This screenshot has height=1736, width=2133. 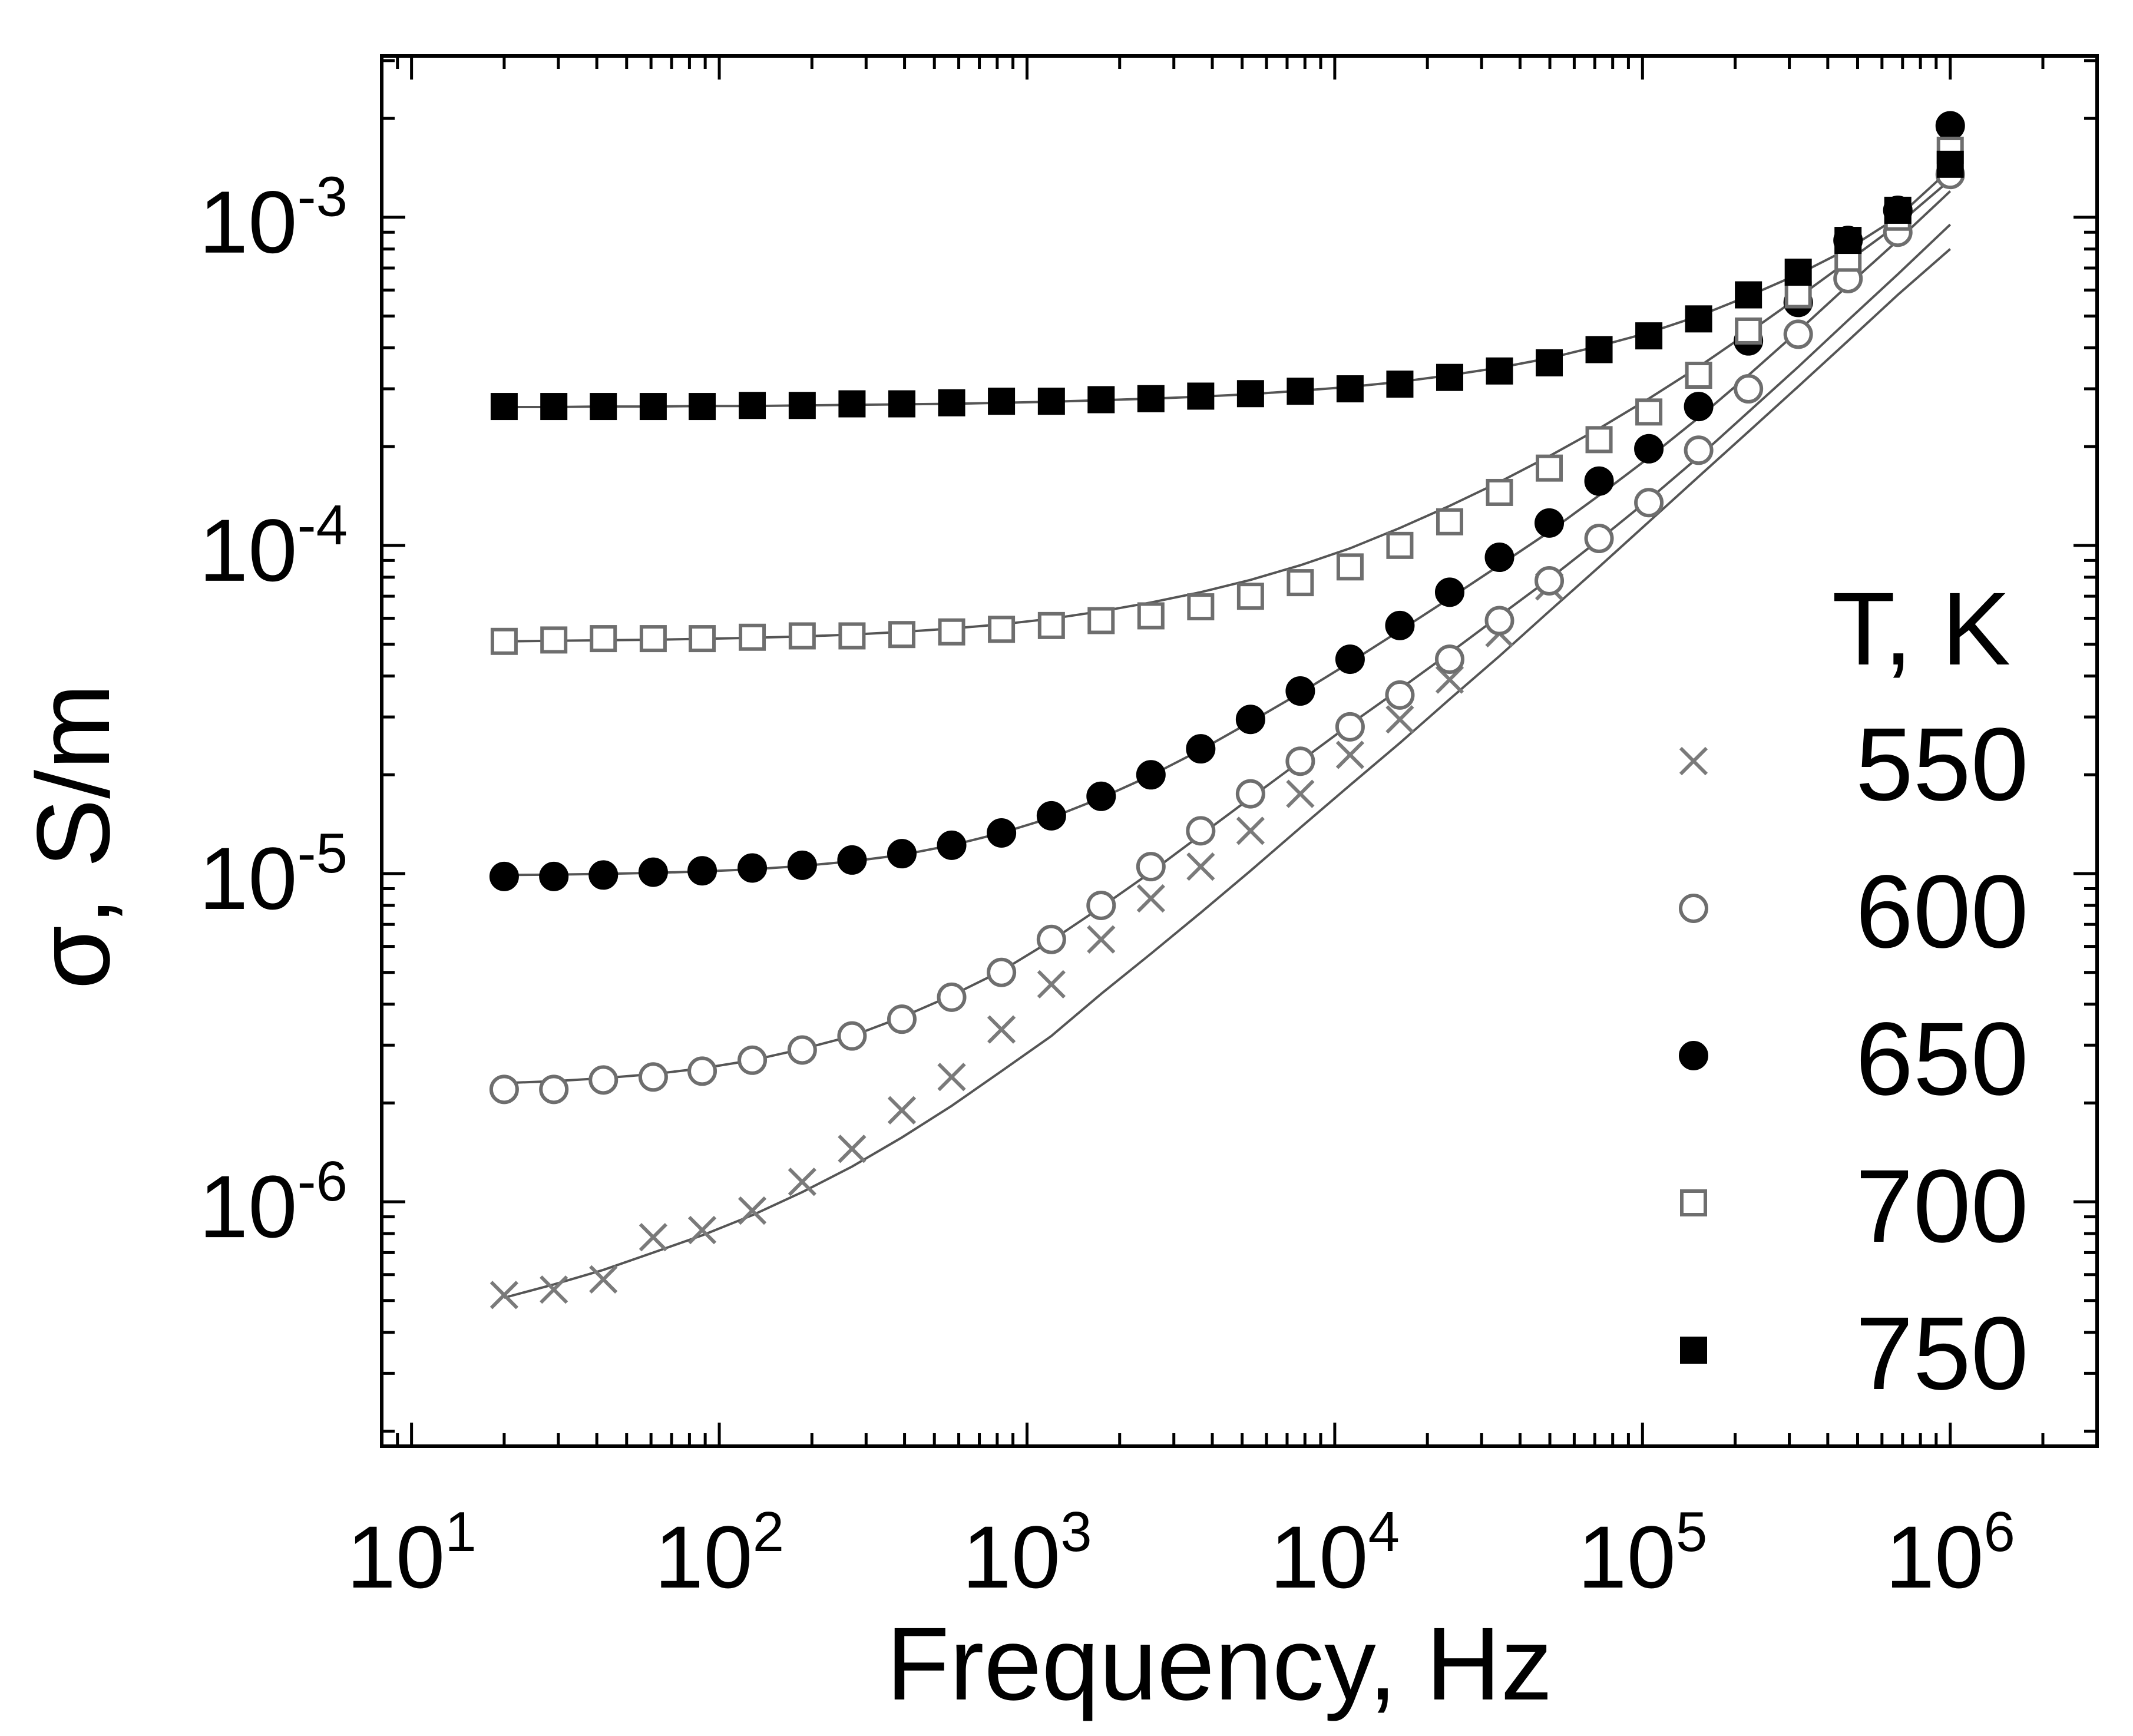 I want to click on legend-label-550: 550, so click(x=1942, y=764).